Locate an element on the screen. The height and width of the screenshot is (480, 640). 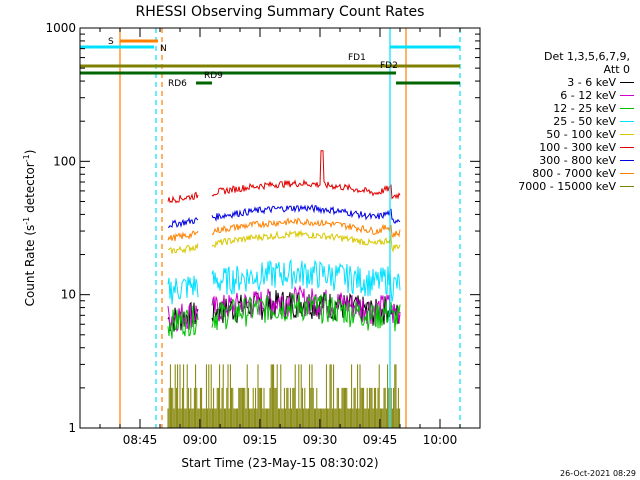
legend-entry-label: 800 - 7000 keV is located at coordinates (574, 173).